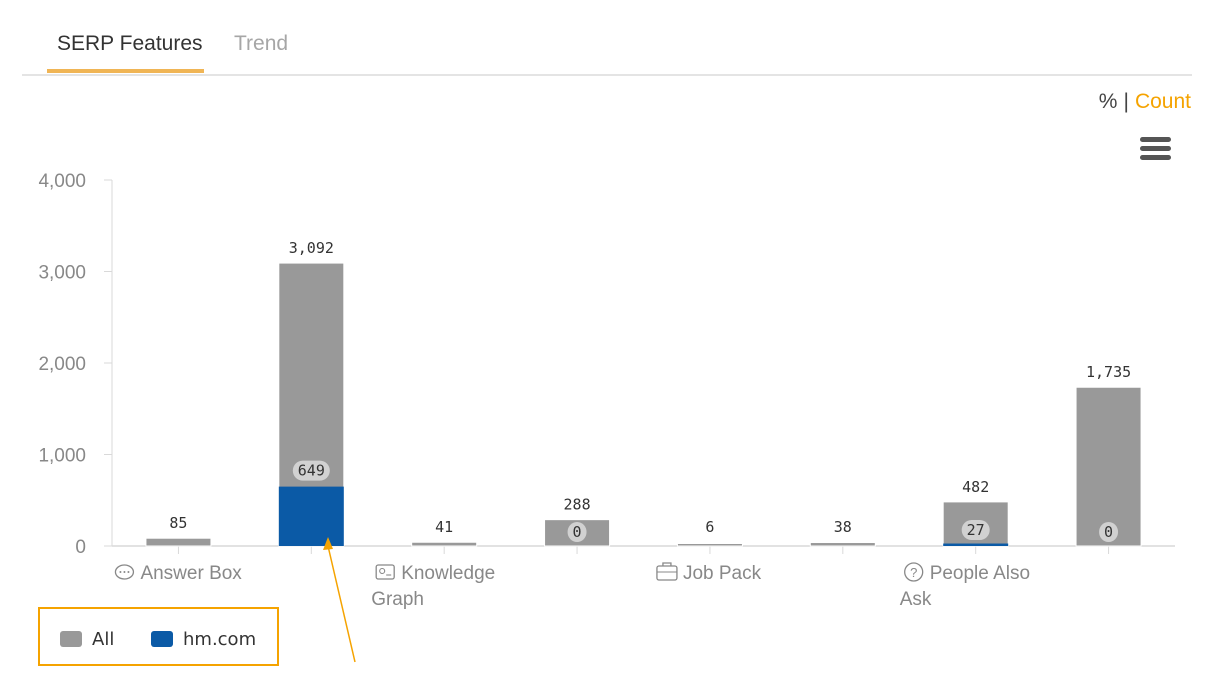 The width and height of the screenshot is (1219, 689). Describe the element at coordinates (311, 248) in the screenshot. I see `data-label-total: 3,092` at that location.